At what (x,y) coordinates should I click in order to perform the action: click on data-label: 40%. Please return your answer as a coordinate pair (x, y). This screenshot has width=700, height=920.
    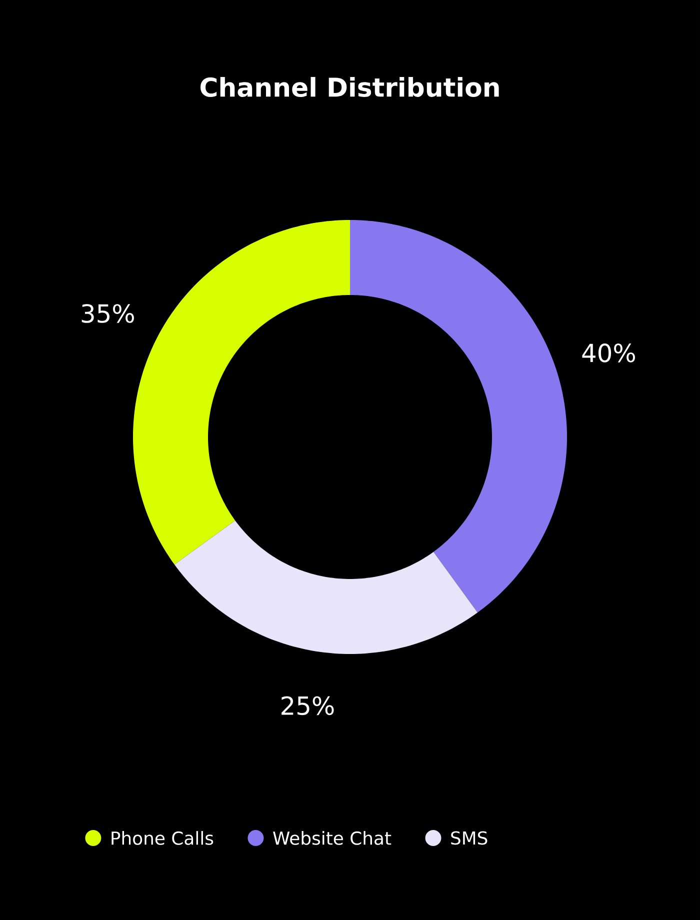
    Looking at the image, I should click on (608, 353).